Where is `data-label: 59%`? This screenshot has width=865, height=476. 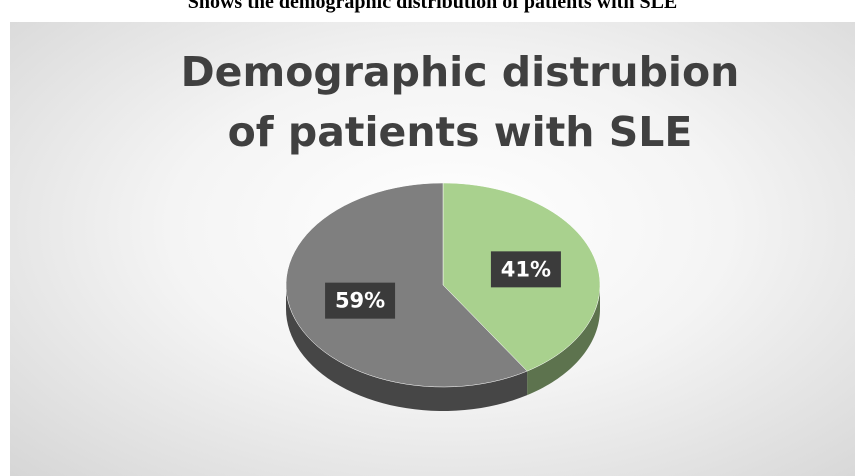 data-label: 59% is located at coordinates (360, 301).